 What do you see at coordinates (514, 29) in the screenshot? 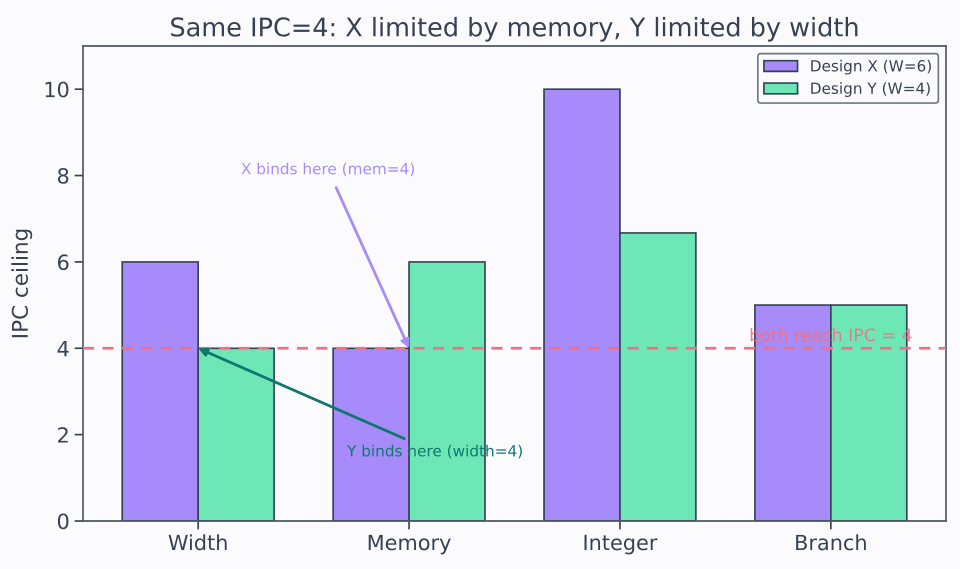
I see `chart-title: Same IPC=4: X limited by memory, Y limited by width` at bounding box center [514, 29].